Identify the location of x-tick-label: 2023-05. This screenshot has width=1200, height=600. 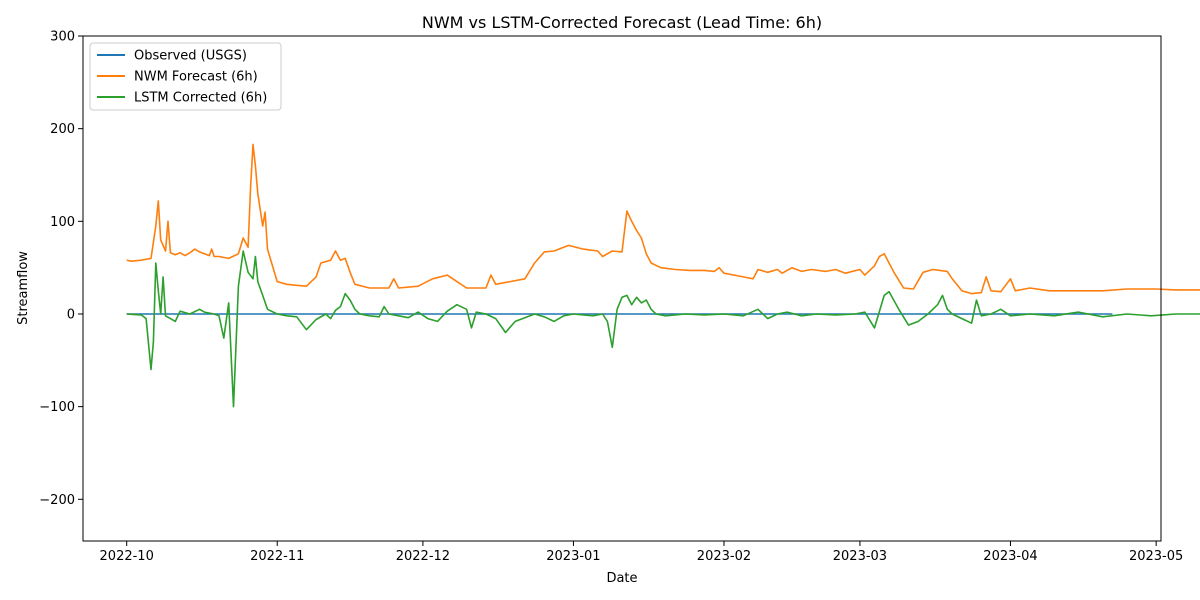
(1156, 556).